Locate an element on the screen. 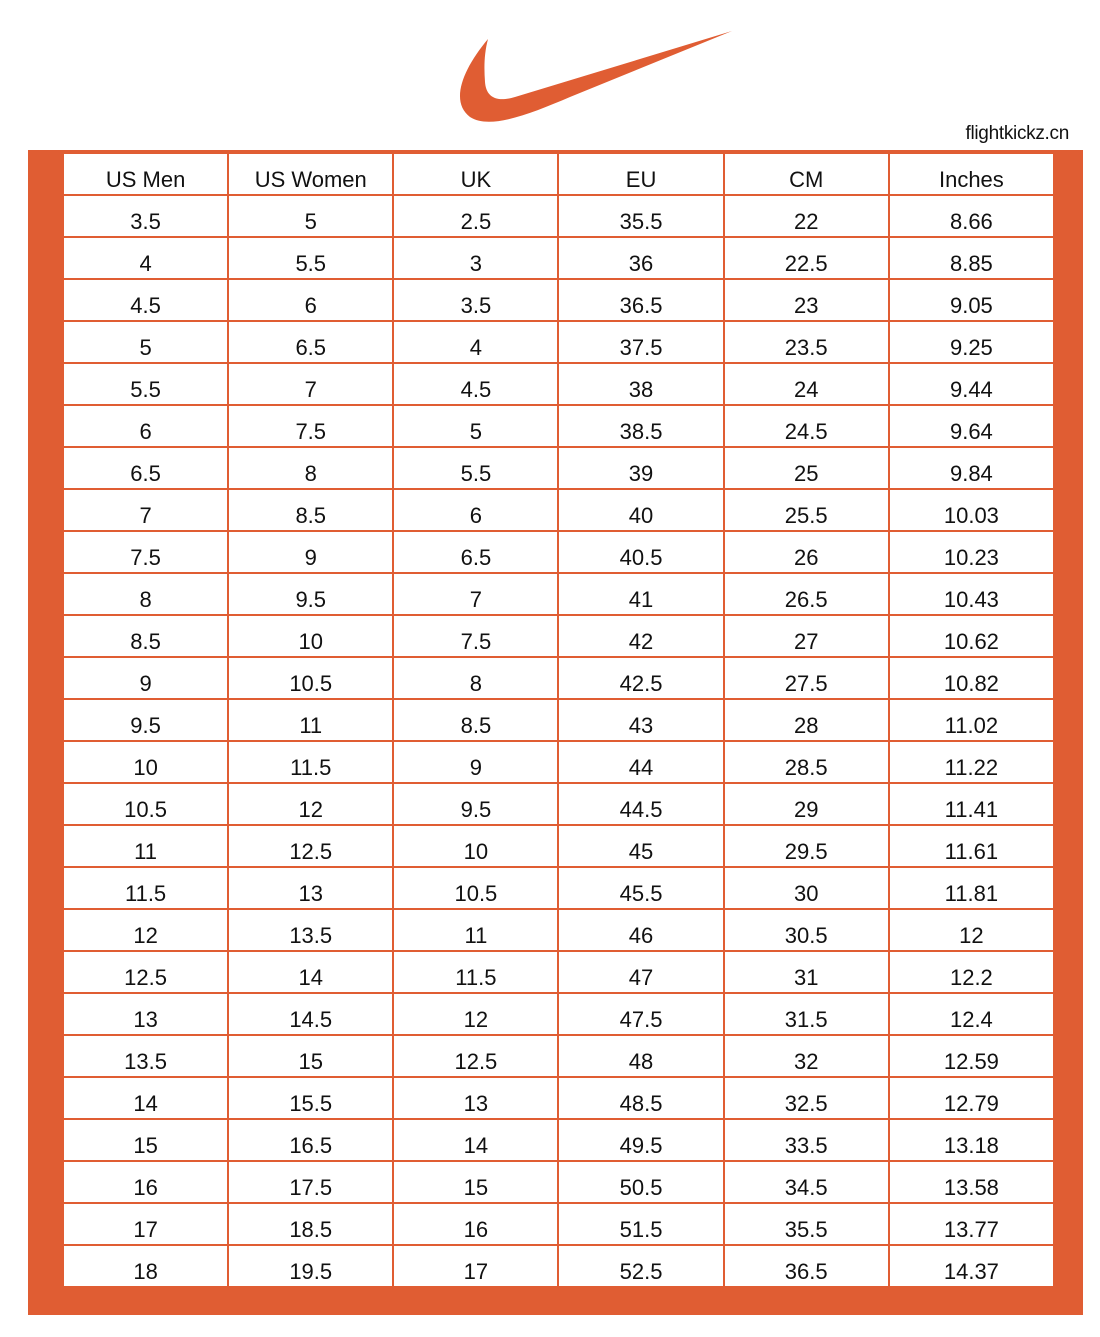 The height and width of the screenshot is (1337, 1100). table-cell: 24 is located at coordinates (806, 384).